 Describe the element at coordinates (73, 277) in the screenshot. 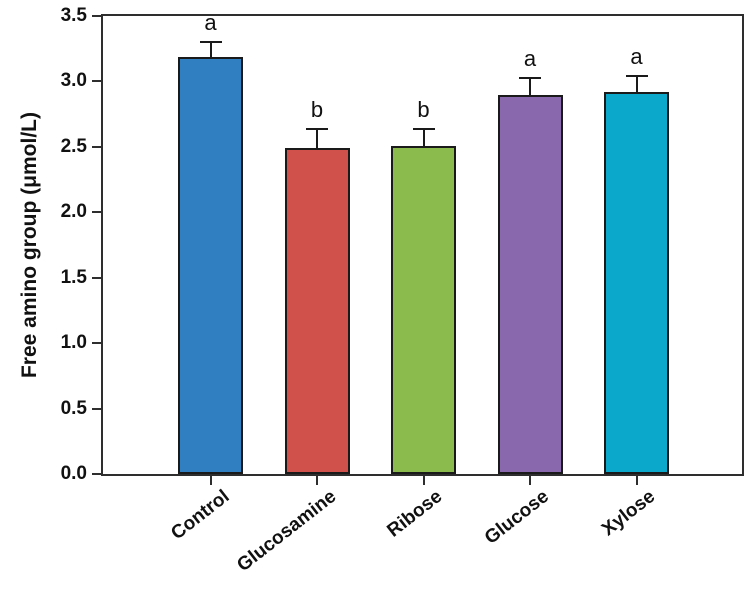

I see `y-tick-label: 1.5` at that location.